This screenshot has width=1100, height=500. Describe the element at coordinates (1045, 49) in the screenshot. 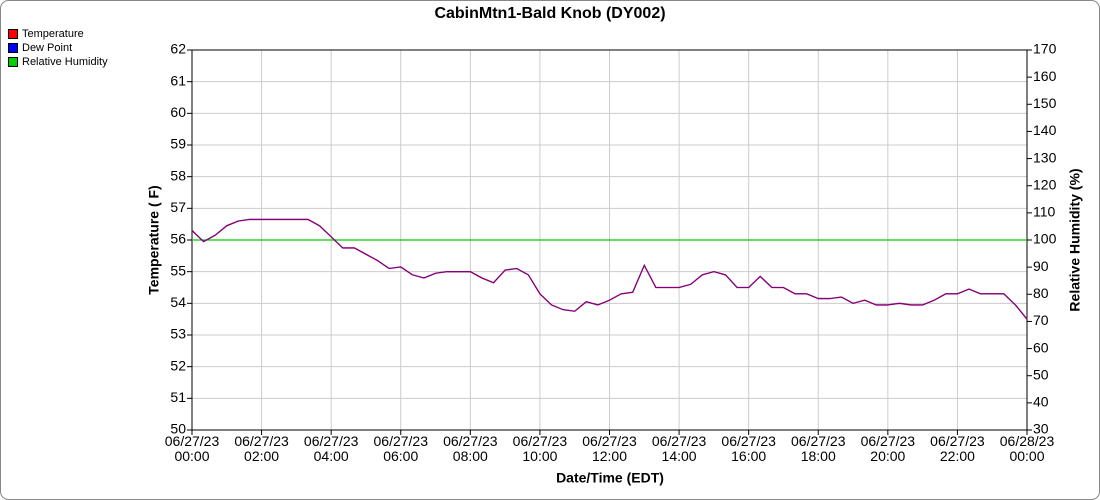

I see `y2-tick-label: 170` at that location.